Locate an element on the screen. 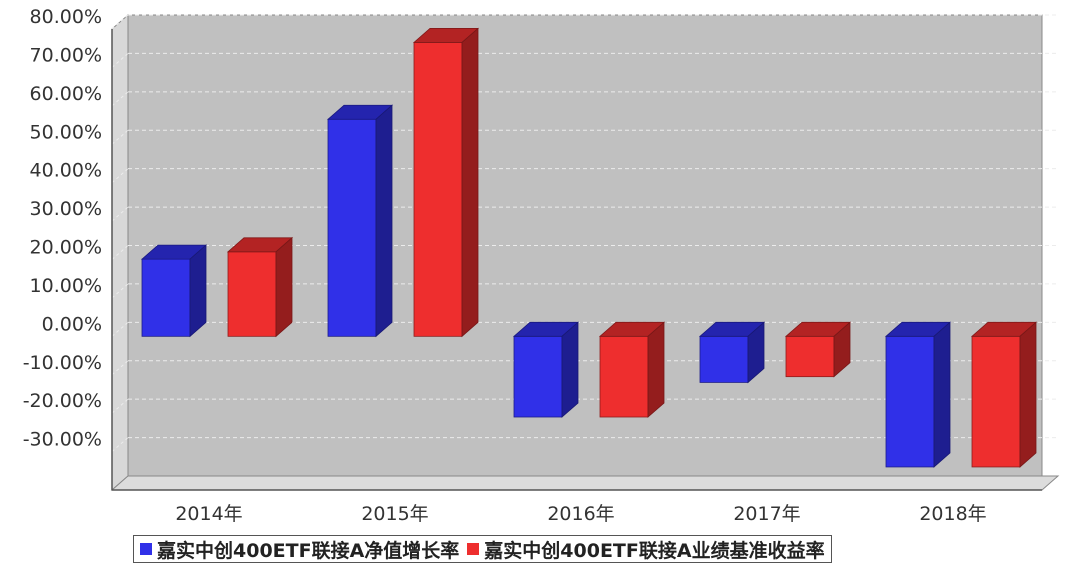 The height and width of the screenshot is (563, 1069). y-tick-label: -10.00% is located at coordinates (62, 363).